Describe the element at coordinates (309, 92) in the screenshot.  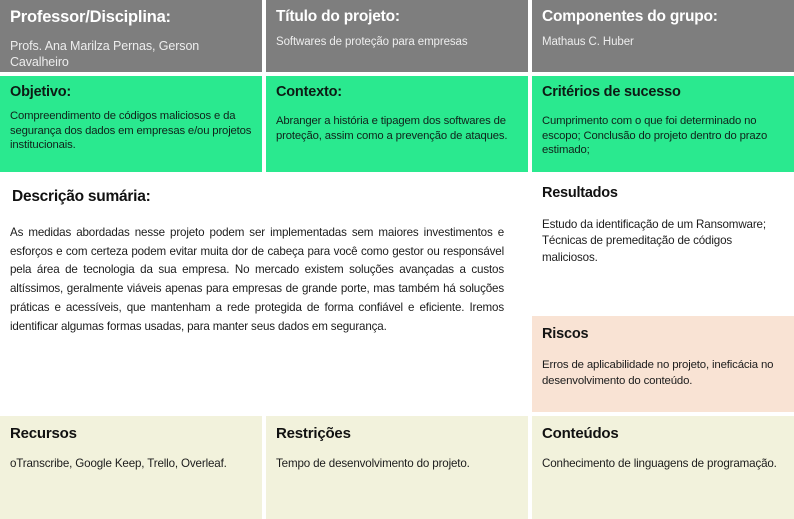
I see `card-title-contexto: Contexto:` at that location.